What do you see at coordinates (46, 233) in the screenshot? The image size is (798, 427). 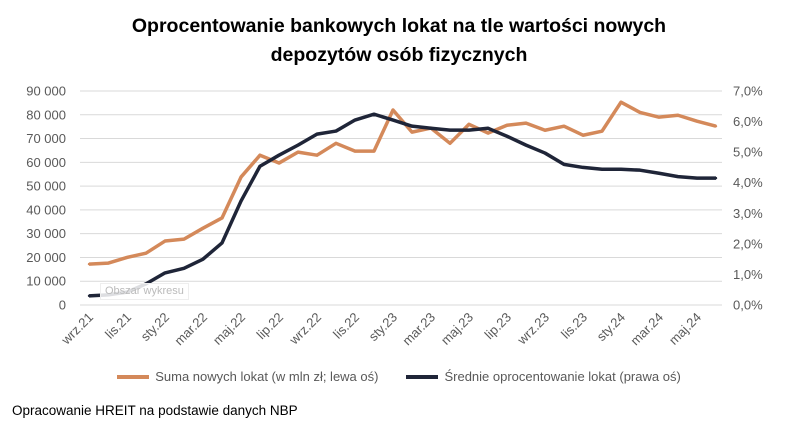 I see `y-left-tick-label: 30 000` at bounding box center [46, 233].